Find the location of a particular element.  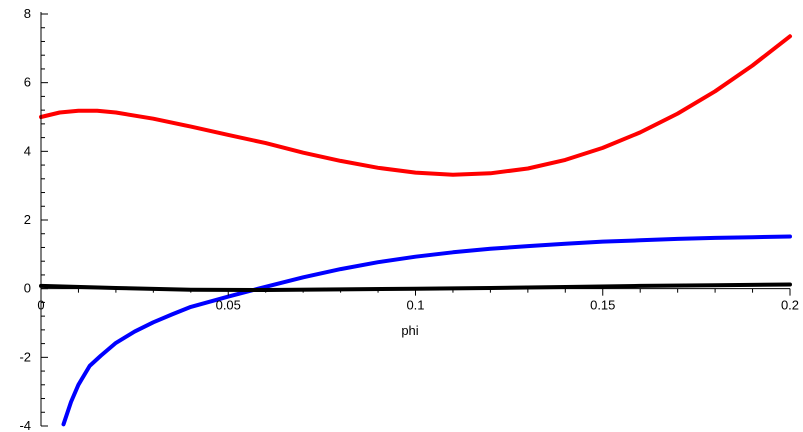

y-tick-label: 6 is located at coordinates (27, 82).